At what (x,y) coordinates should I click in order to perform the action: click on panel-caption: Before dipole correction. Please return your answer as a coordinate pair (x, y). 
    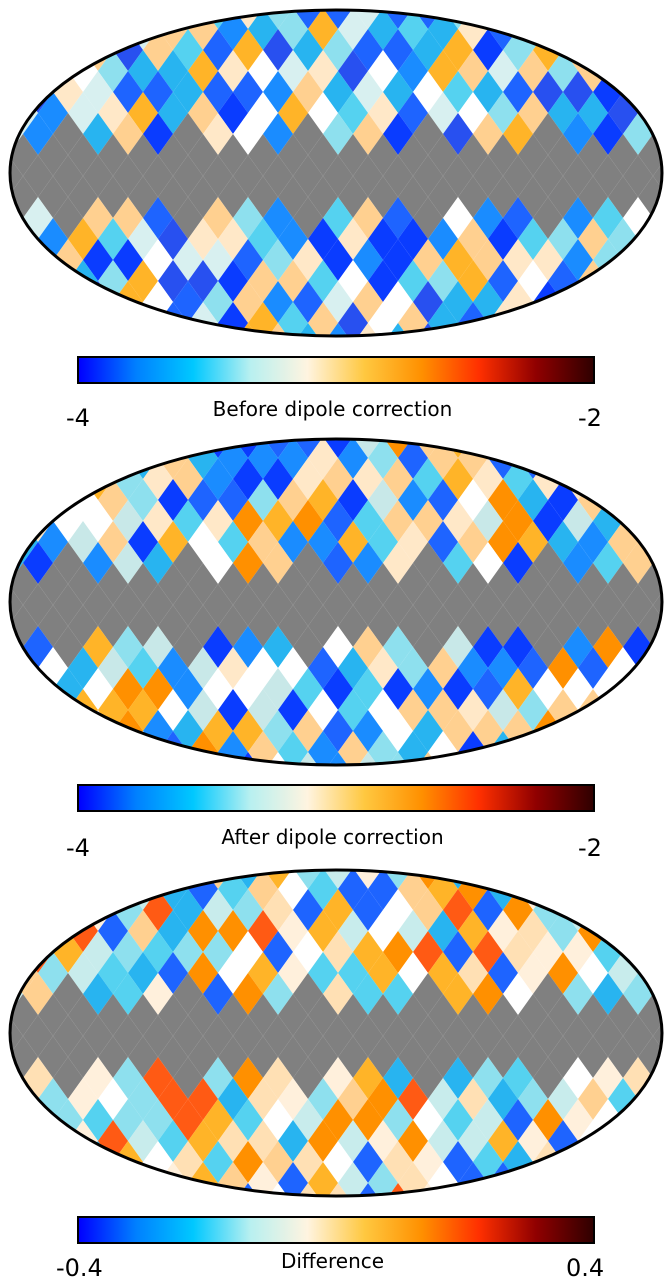
    Looking at the image, I should click on (332, 409).